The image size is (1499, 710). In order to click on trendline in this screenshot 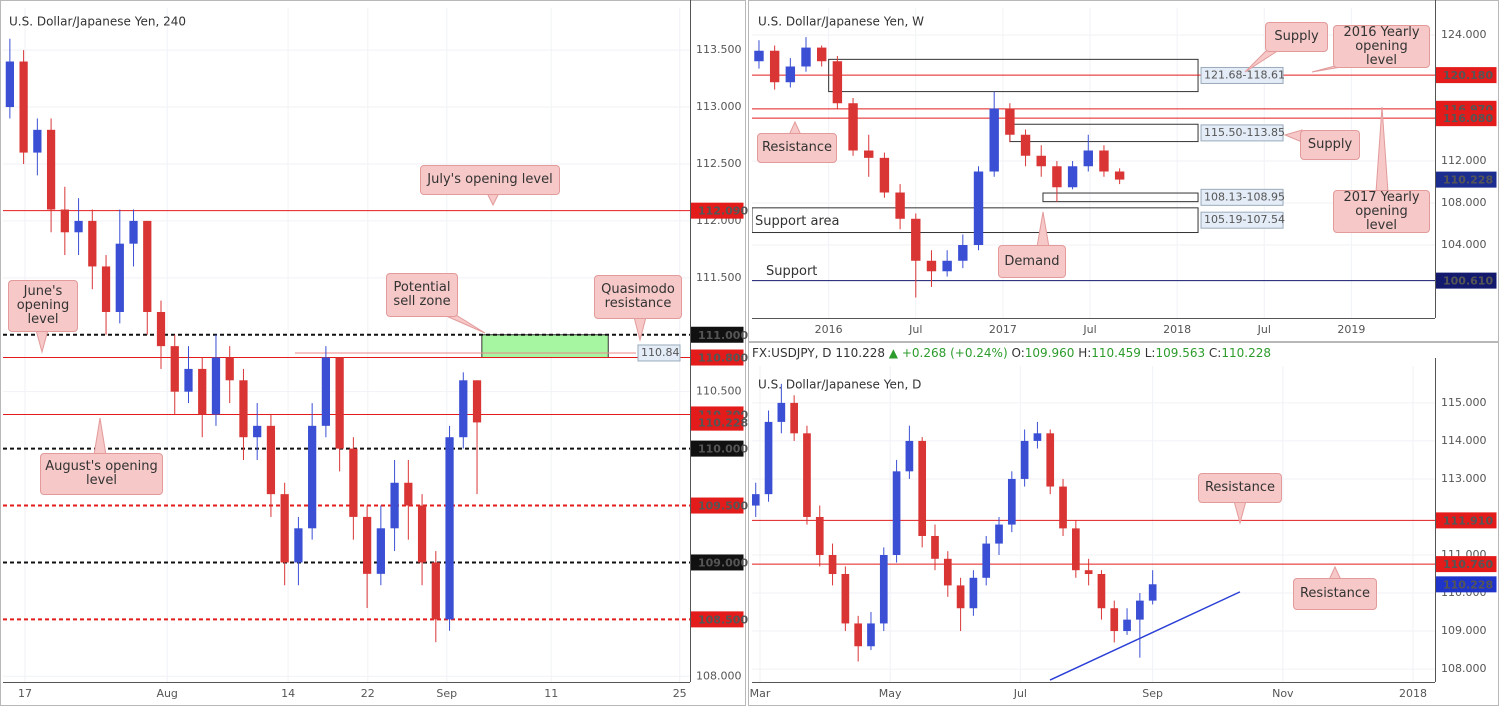, I will do `click(1145, 636)`.